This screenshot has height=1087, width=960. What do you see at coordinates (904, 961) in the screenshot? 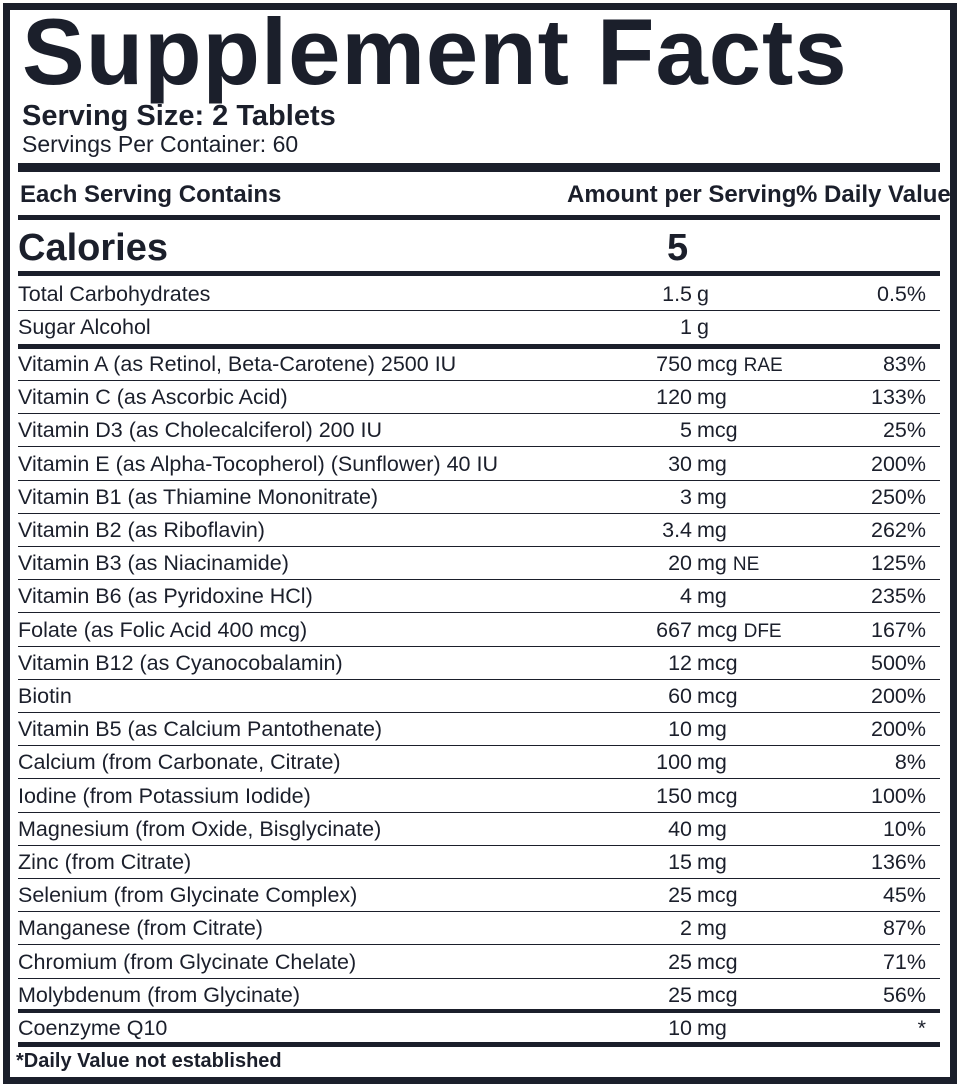
I see `nutrient-daily-value: 71%` at bounding box center [904, 961].